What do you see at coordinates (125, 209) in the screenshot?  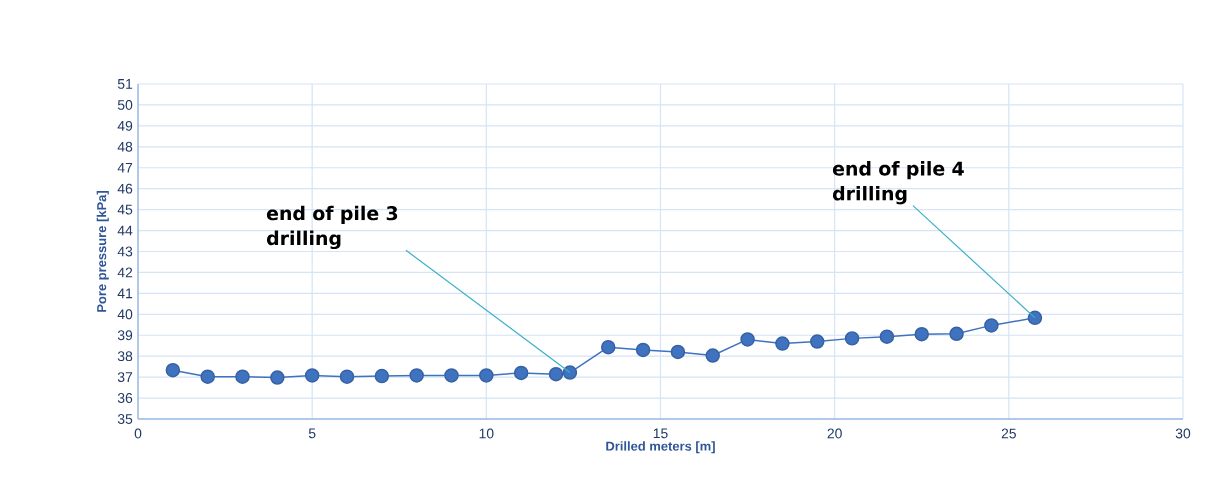 I see `y-tick-label: 45` at bounding box center [125, 209].